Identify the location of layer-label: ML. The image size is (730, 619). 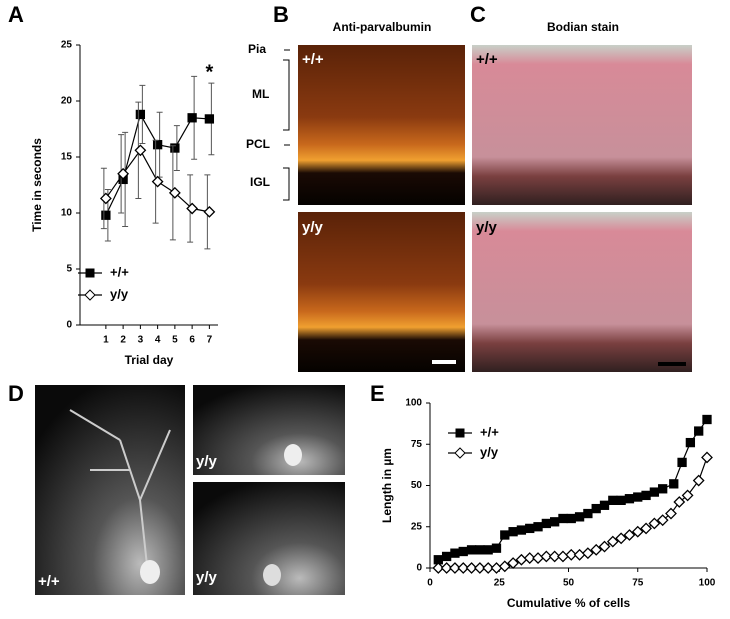
(260, 94).